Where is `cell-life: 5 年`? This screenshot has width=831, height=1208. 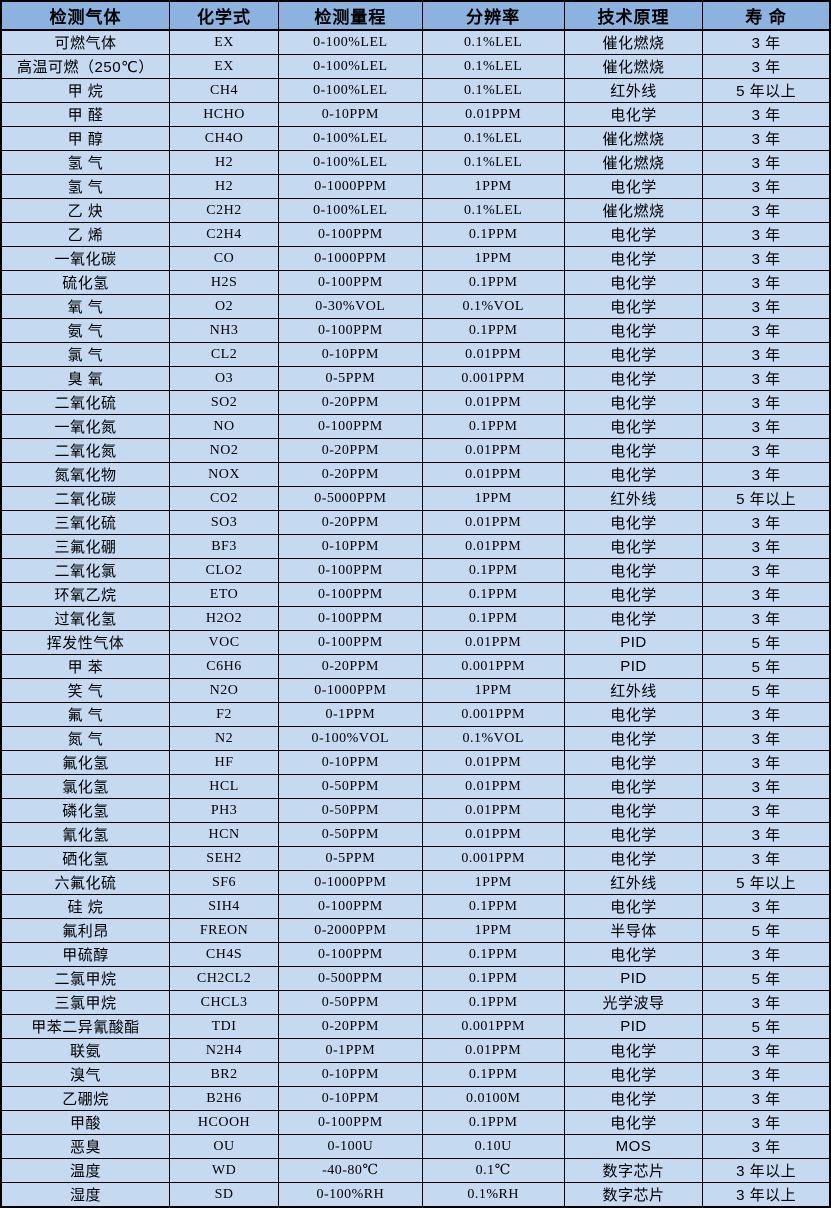
cell-life: 5 年 is located at coordinates (766, 642).